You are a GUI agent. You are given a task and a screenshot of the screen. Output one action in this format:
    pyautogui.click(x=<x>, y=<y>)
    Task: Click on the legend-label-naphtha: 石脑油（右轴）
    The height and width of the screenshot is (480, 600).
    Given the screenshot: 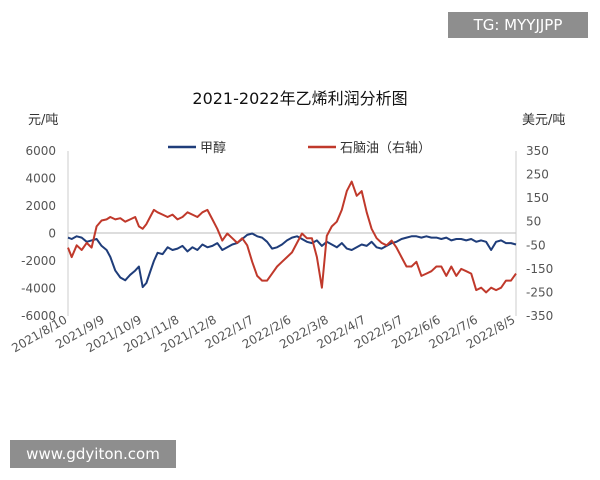 What is the action you would take?
    pyautogui.click(x=385, y=148)
    